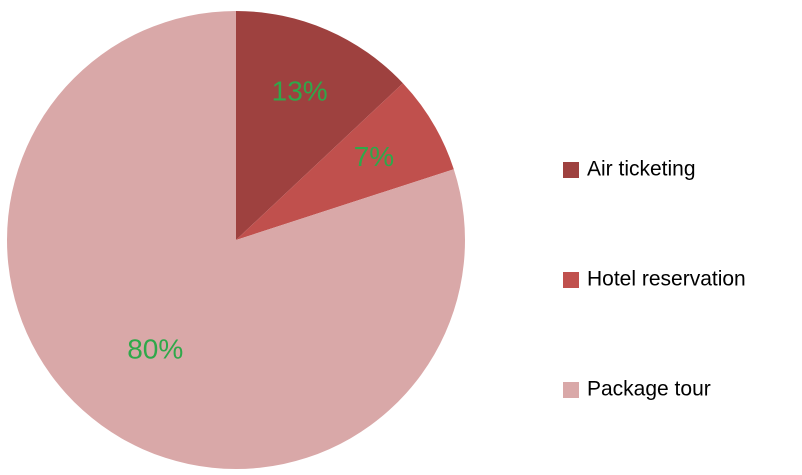 The width and height of the screenshot is (802, 475). I want to click on data-label: 13%, so click(300, 90).